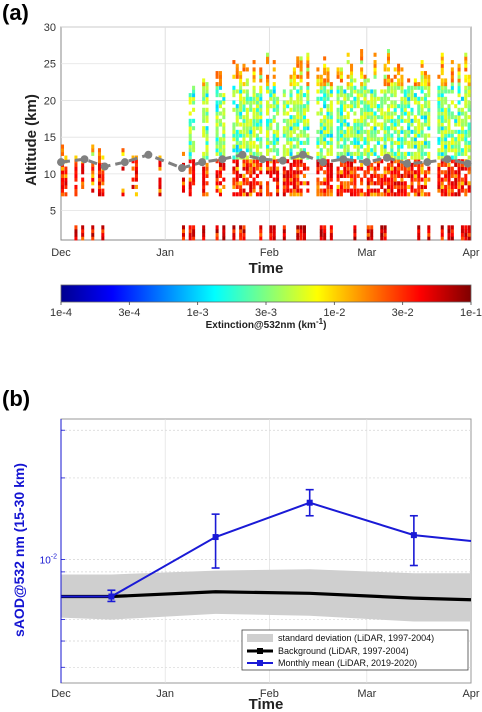  I want to click on heatmap-x-tick-label: Dec, so click(61, 253).